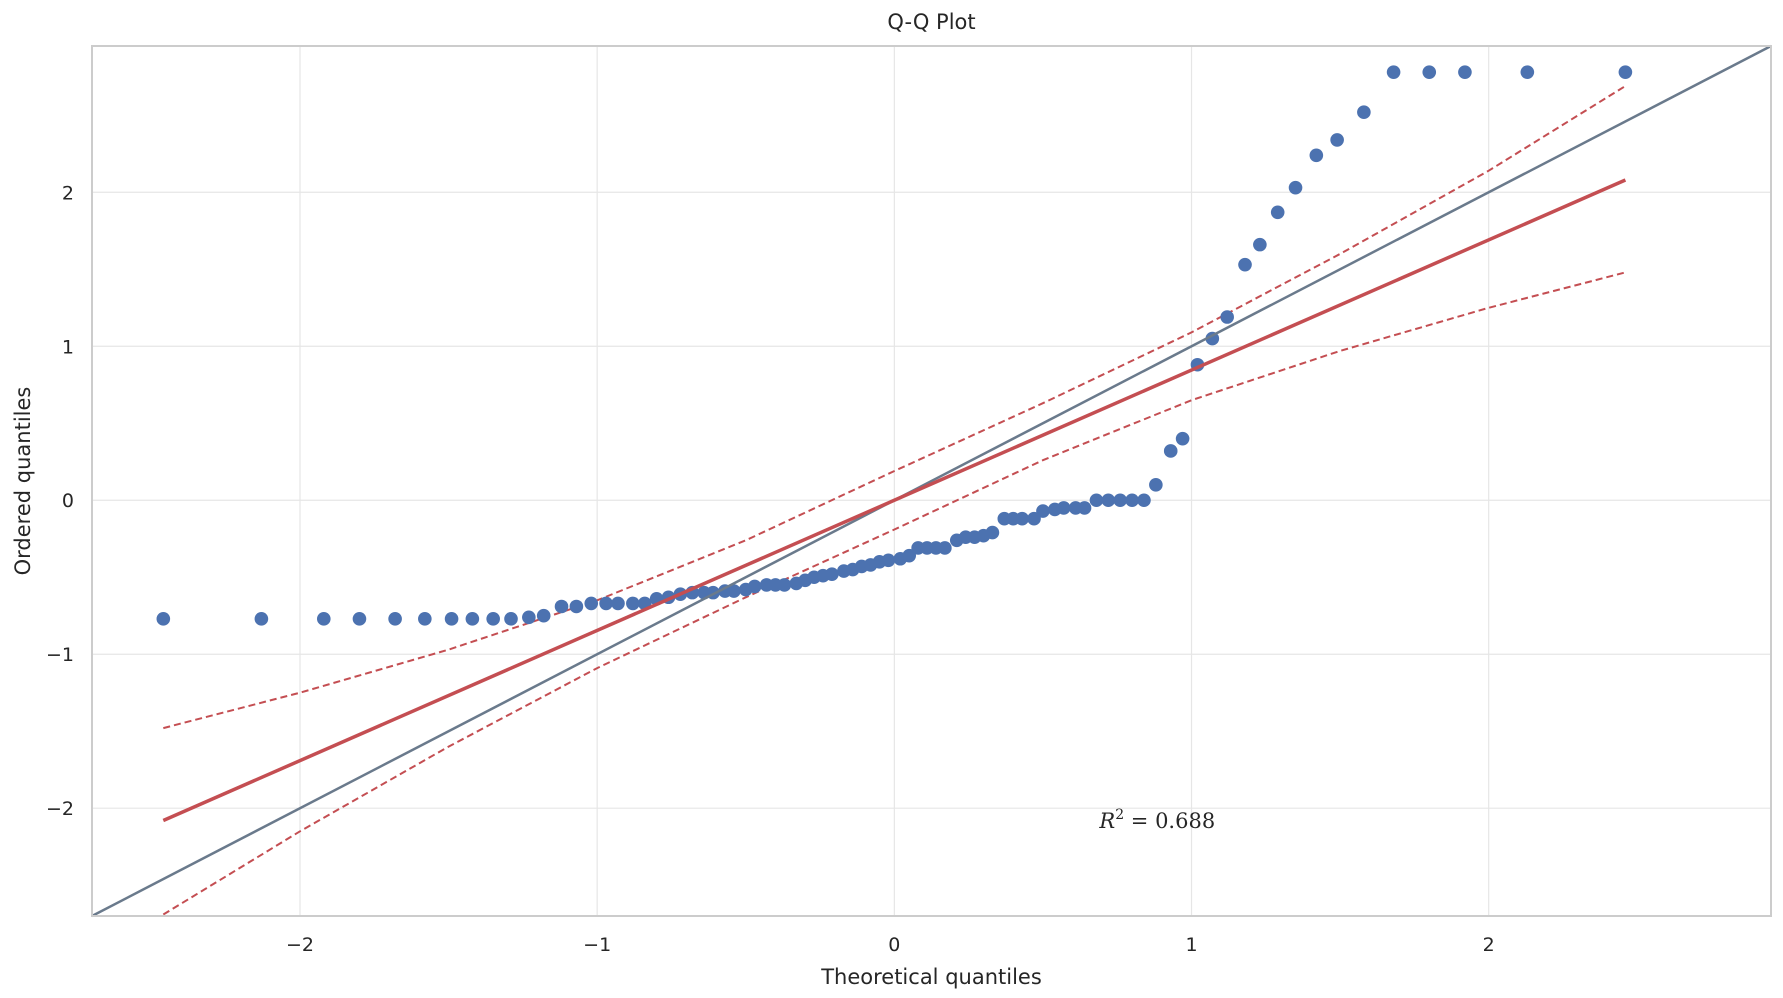  Describe the element at coordinates (894, 945) in the screenshot. I see `x-tick-label: 0` at that location.